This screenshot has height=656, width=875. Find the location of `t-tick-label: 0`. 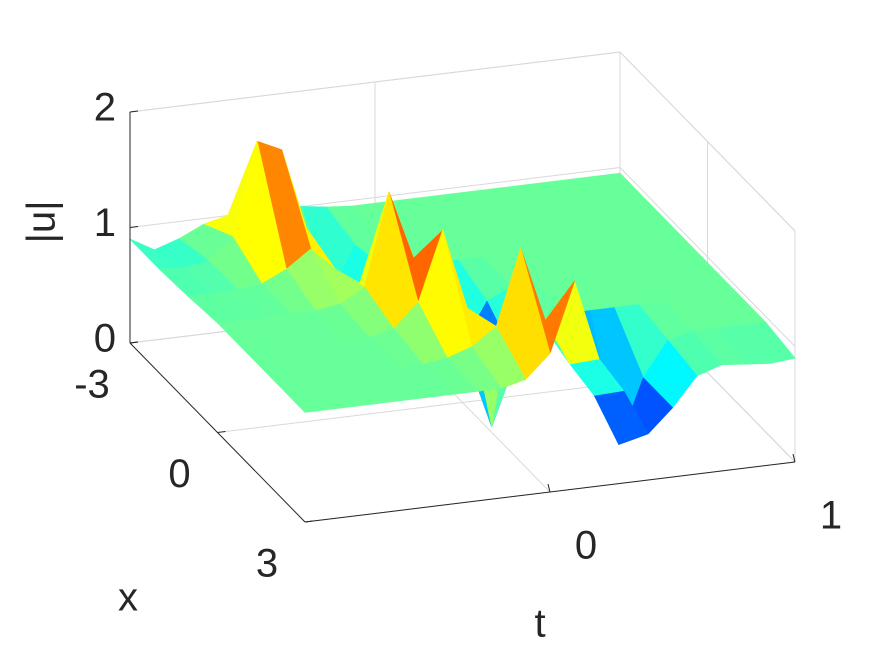

t-tick-label: 0 is located at coordinates (586, 546).